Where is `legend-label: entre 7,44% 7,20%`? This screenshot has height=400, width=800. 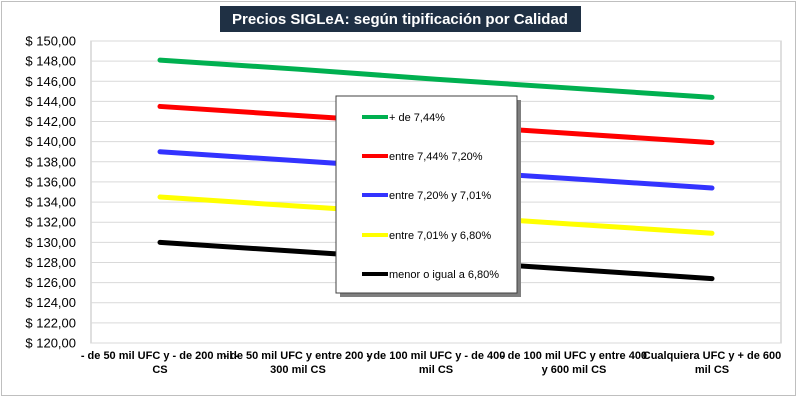
legend-label: entre 7,44% 7,20% is located at coordinates (436, 157).